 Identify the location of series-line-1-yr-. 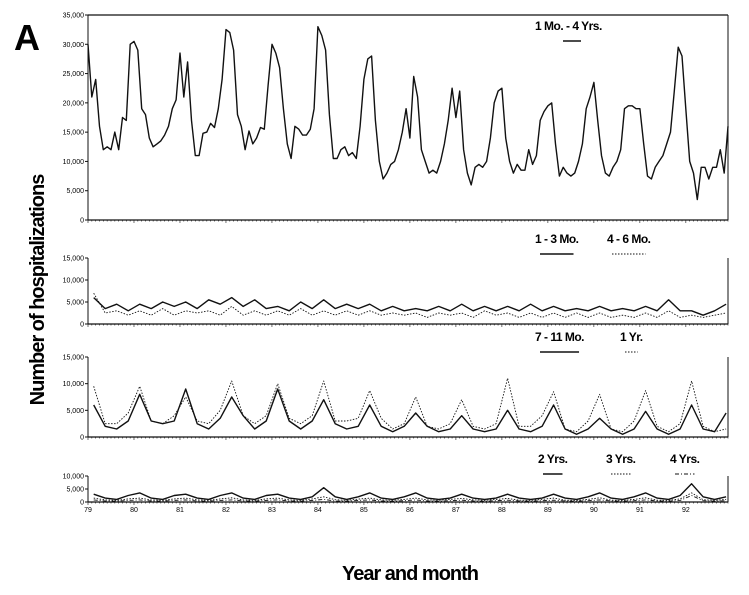
(410, 405).